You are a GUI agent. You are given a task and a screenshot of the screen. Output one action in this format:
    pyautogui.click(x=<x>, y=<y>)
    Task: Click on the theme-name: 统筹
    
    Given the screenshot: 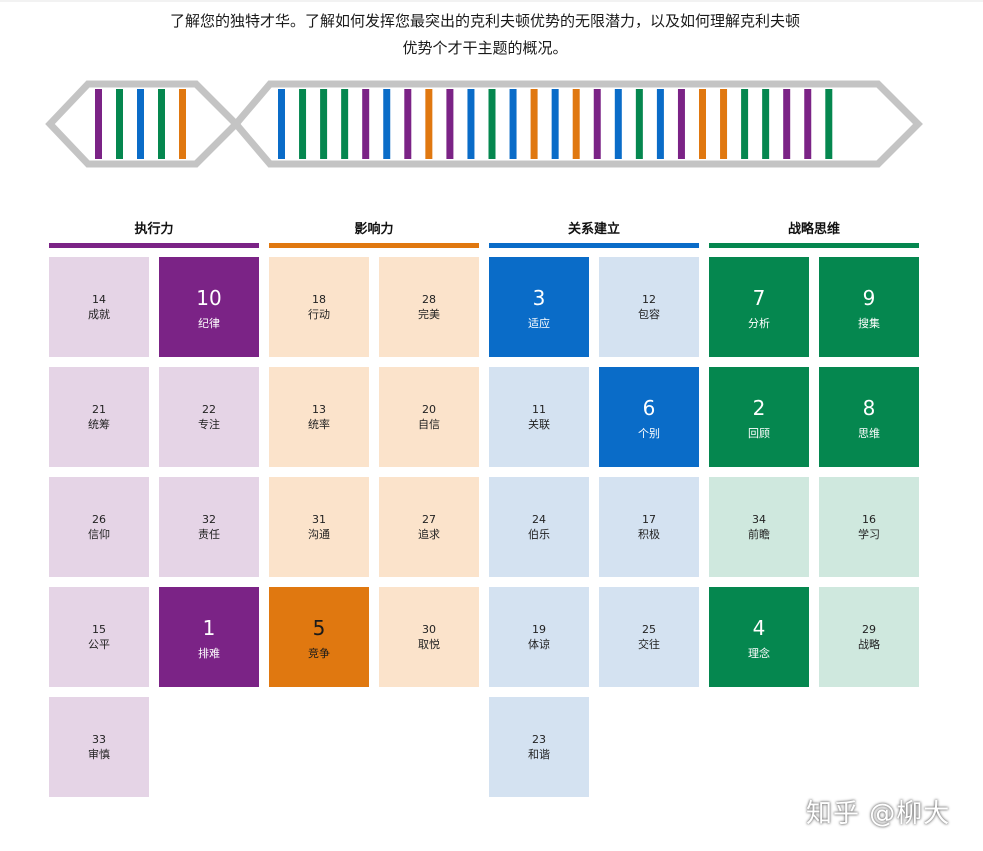 What is the action you would take?
    pyautogui.click(x=99, y=424)
    